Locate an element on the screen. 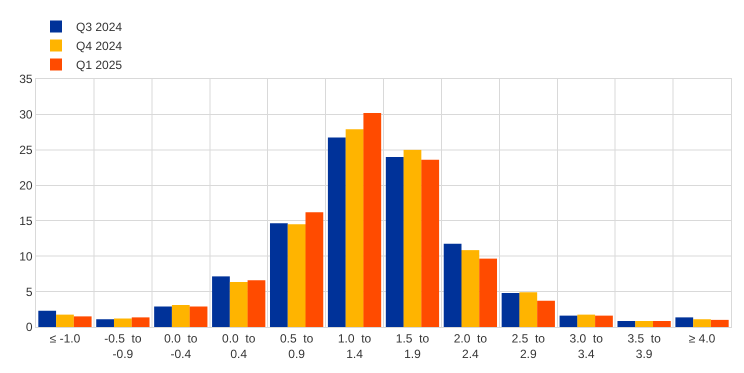 This screenshot has width=744, height=373. y-tick-label: 35 is located at coordinates (26, 79).